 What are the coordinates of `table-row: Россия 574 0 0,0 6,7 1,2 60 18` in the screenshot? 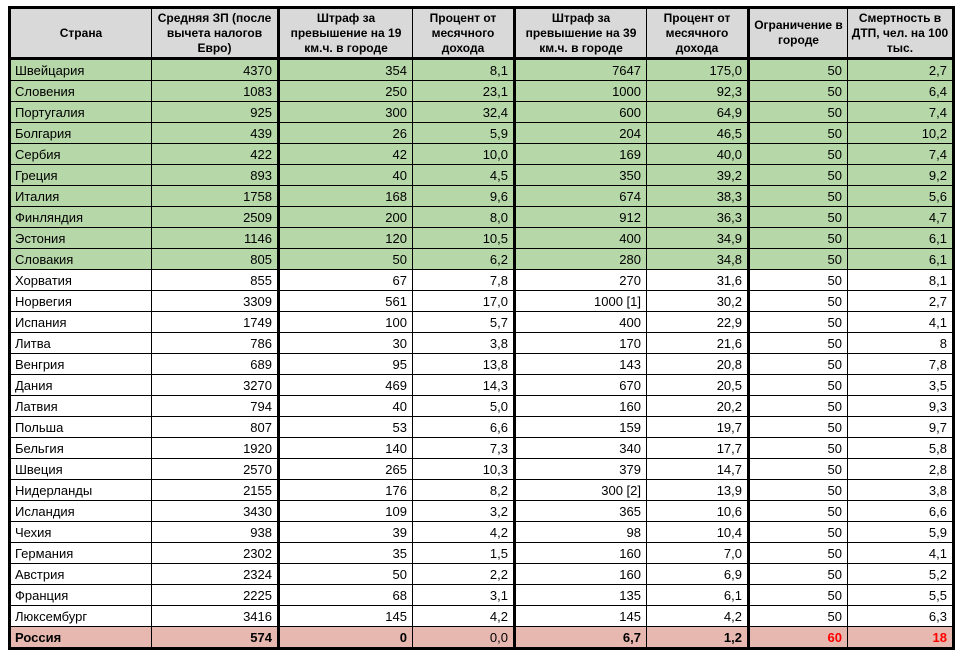 It's located at (481, 637).